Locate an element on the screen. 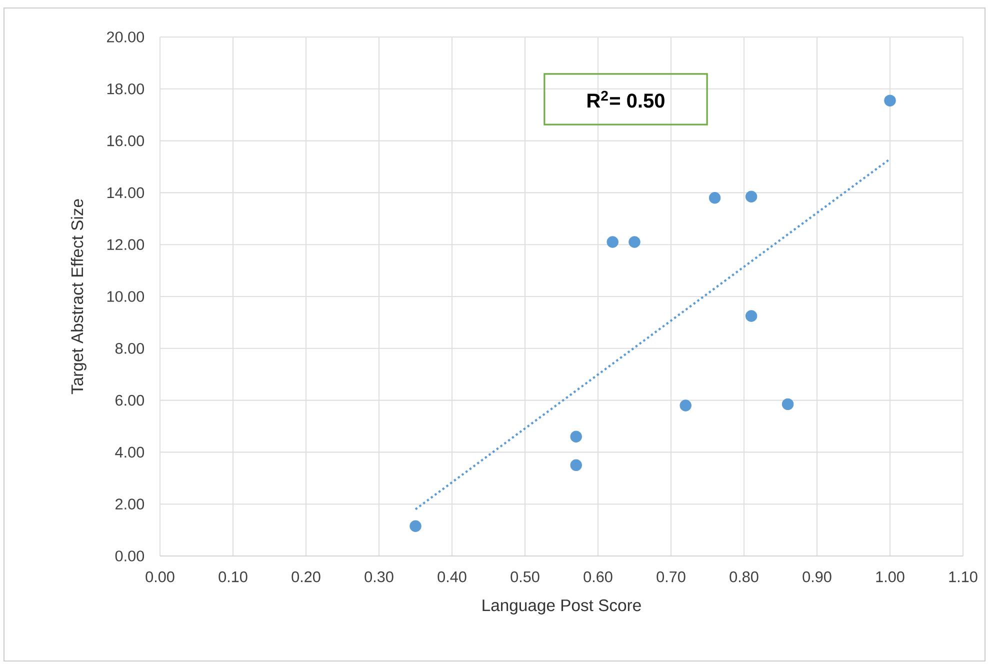  x-tick-label: 1.00 is located at coordinates (890, 576).